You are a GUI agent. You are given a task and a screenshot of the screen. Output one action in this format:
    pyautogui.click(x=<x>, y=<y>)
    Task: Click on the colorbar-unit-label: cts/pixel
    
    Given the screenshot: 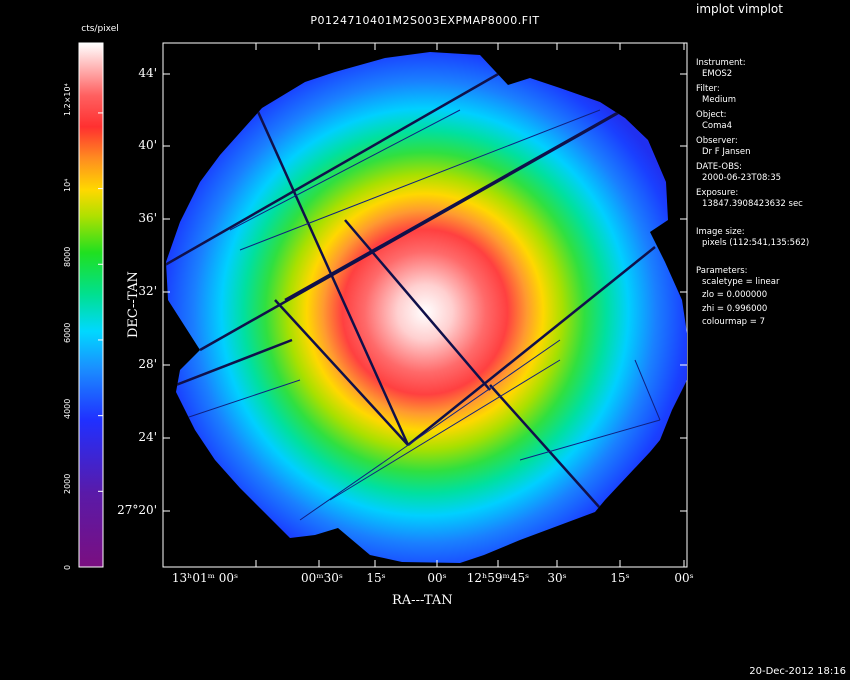 What is the action you would take?
    pyautogui.click(x=100, y=29)
    